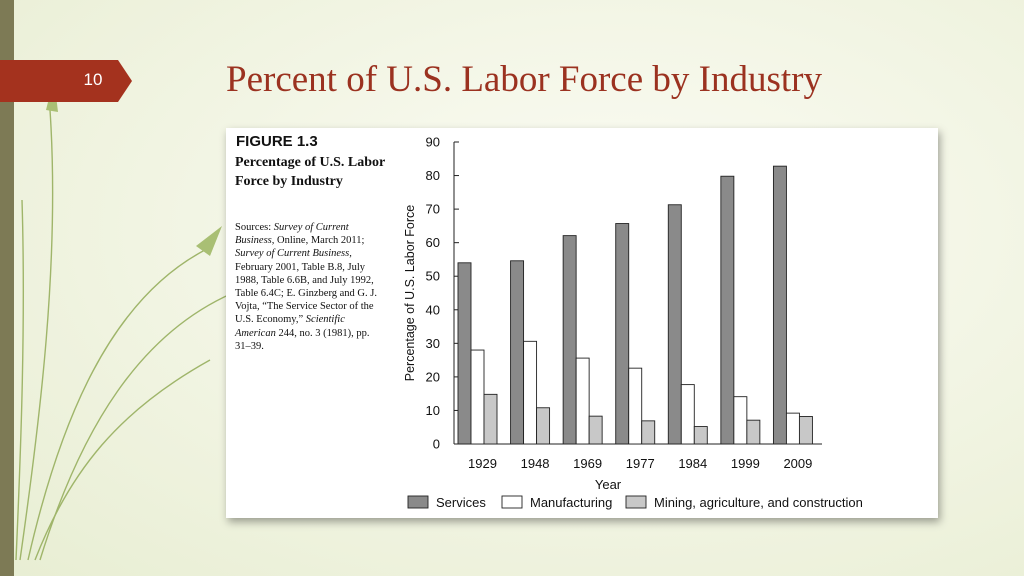 Image resolution: width=1024 pixels, height=576 pixels. What do you see at coordinates (674, 324) in the screenshot?
I see `bar-services-1984` at bounding box center [674, 324].